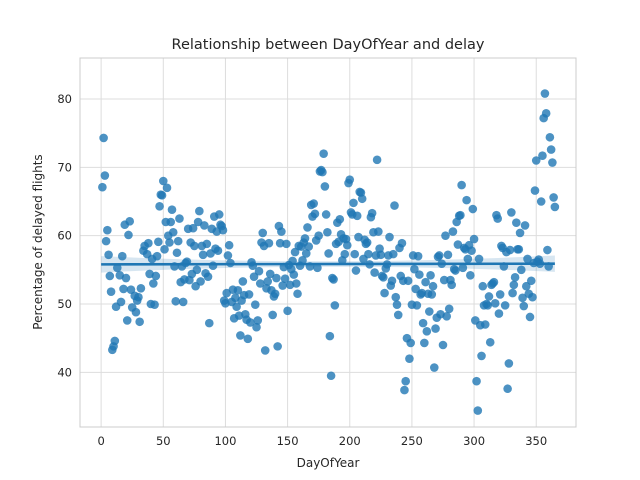 The image size is (640, 480). Describe the element at coordinates (64, 236) in the screenshot. I see `y-tick-label: 60` at that location.